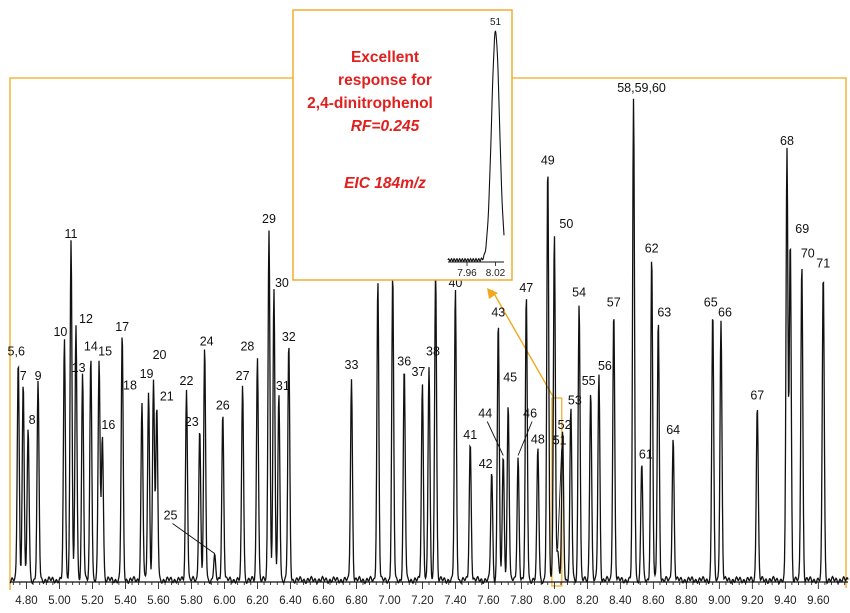 The width and height of the screenshot is (850, 613). What do you see at coordinates (191, 601) in the screenshot?
I see `x-tick-label: 5.80` at bounding box center [191, 601].